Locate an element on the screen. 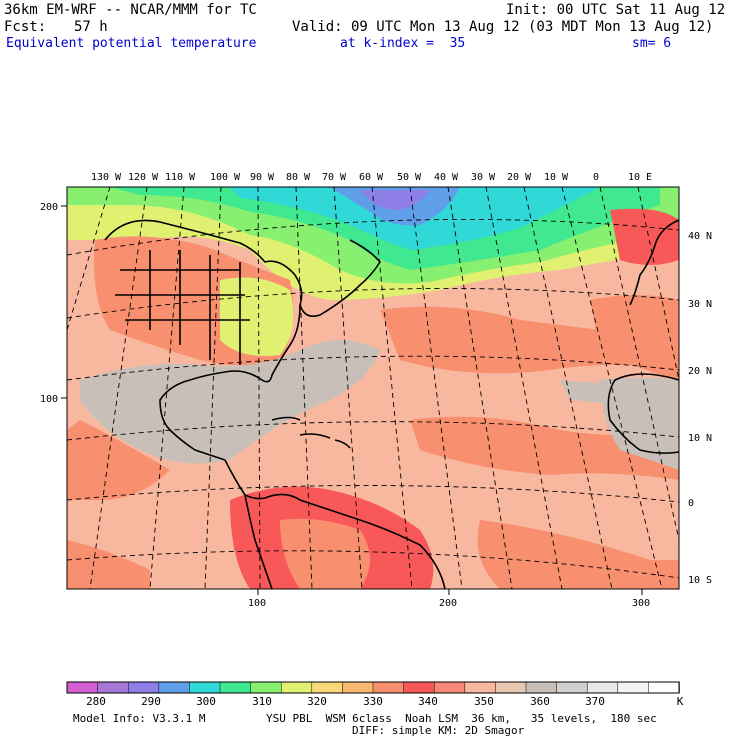 The height and width of the screenshot is (740, 740). colorbar-label: 300 is located at coordinates (206, 701).